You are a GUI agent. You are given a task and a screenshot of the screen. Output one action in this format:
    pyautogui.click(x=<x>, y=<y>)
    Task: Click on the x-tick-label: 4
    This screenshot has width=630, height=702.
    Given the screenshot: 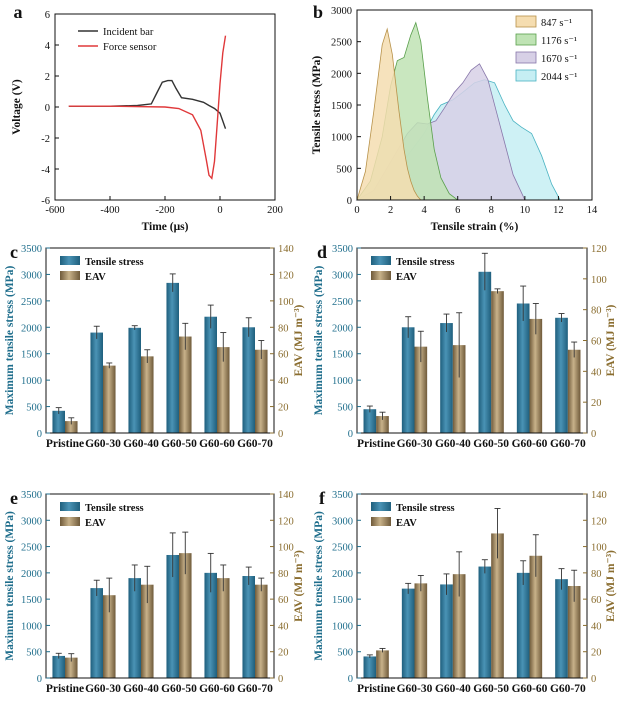 What is the action you would take?
    pyautogui.click(x=425, y=210)
    